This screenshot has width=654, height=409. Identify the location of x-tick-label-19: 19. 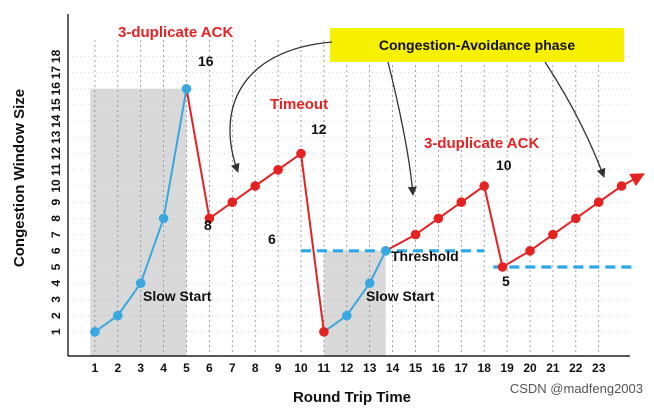
(507, 368).